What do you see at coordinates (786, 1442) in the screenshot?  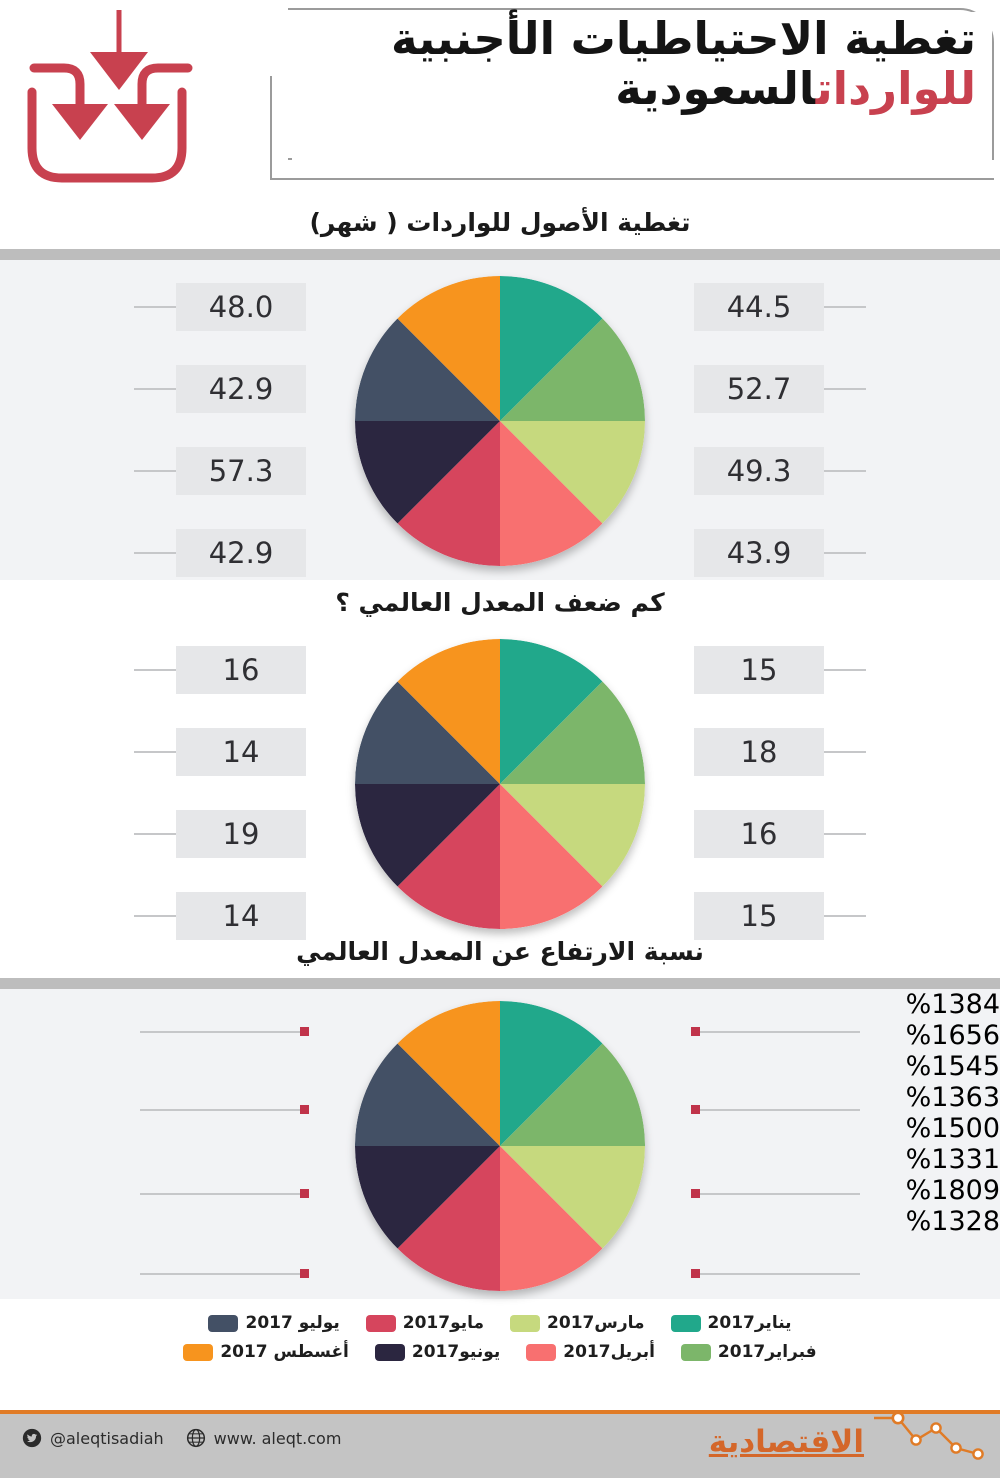 I see `brand-logo-text: الاقتصادية` at bounding box center [786, 1442].